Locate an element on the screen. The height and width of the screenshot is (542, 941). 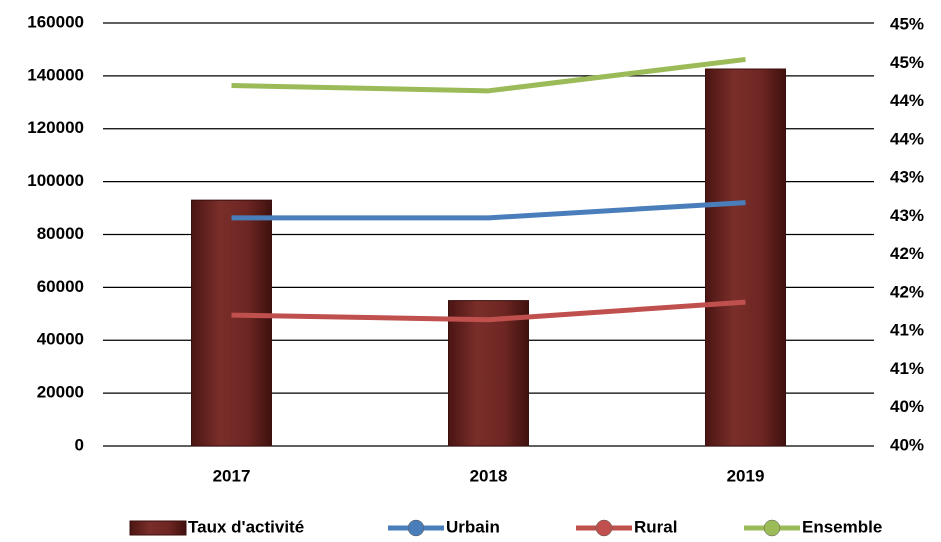
legend-swatch is located at coordinates (158, 528).